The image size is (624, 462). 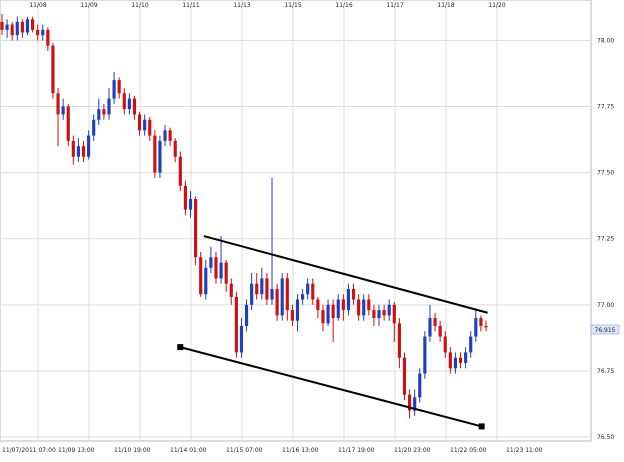 What do you see at coordinates (76, 450) in the screenshot?
I see `bottom-time-label: 11/09 13:00` at bounding box center [76, 450].